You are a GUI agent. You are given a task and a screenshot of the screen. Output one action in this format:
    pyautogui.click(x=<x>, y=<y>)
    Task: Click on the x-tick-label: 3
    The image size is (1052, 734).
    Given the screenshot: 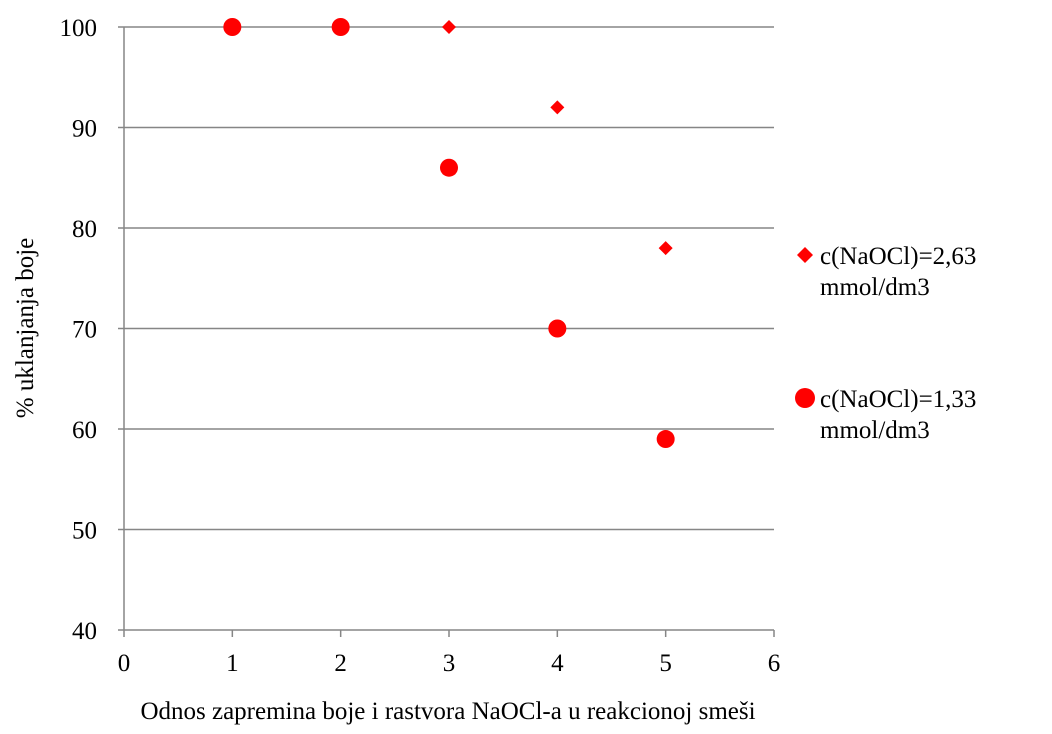 What is the action you would take?
    pyautogui.click(x=449, y=663)
    